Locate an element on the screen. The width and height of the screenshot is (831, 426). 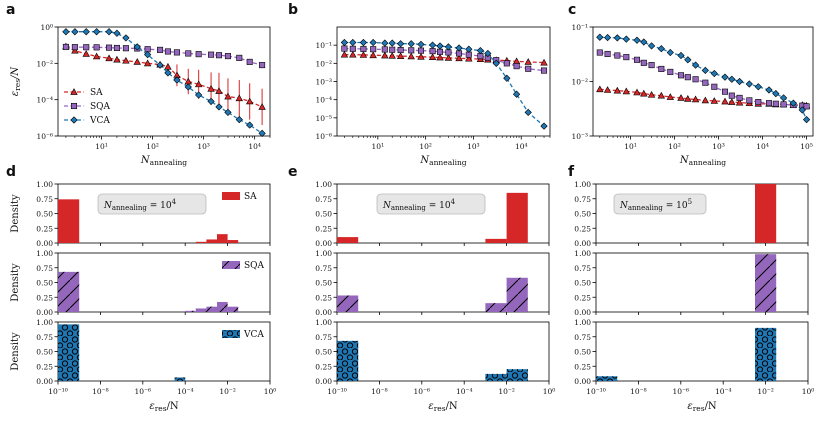
legend-swatch is located at coordinates (231, 196).